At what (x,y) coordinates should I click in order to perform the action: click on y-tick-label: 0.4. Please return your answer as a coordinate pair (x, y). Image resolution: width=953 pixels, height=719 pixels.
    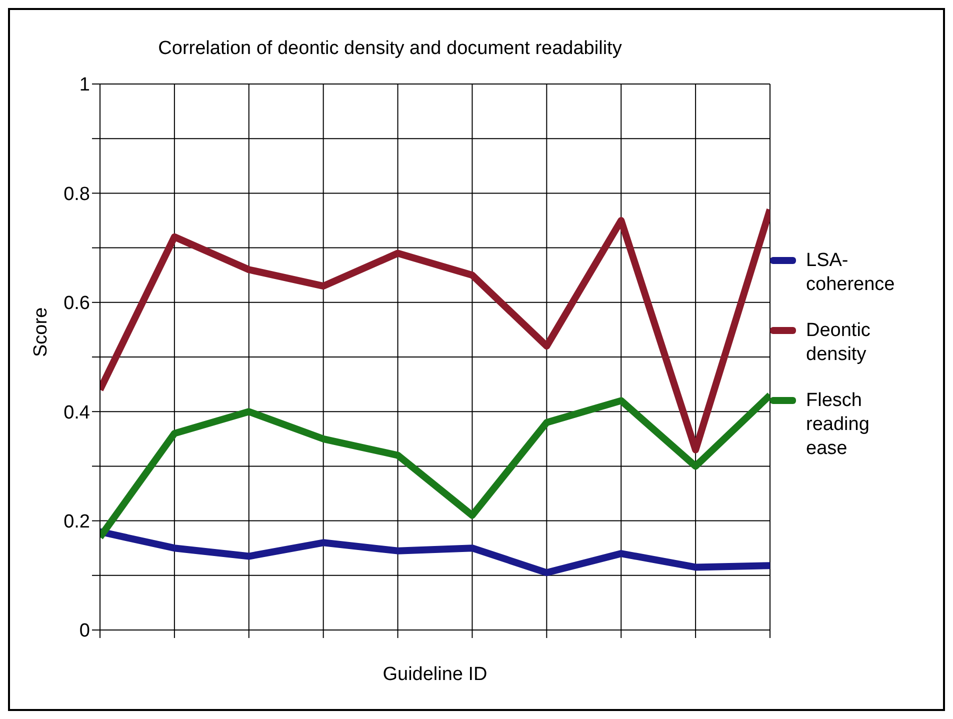
    Looking at the image, I should click on (77, 413).